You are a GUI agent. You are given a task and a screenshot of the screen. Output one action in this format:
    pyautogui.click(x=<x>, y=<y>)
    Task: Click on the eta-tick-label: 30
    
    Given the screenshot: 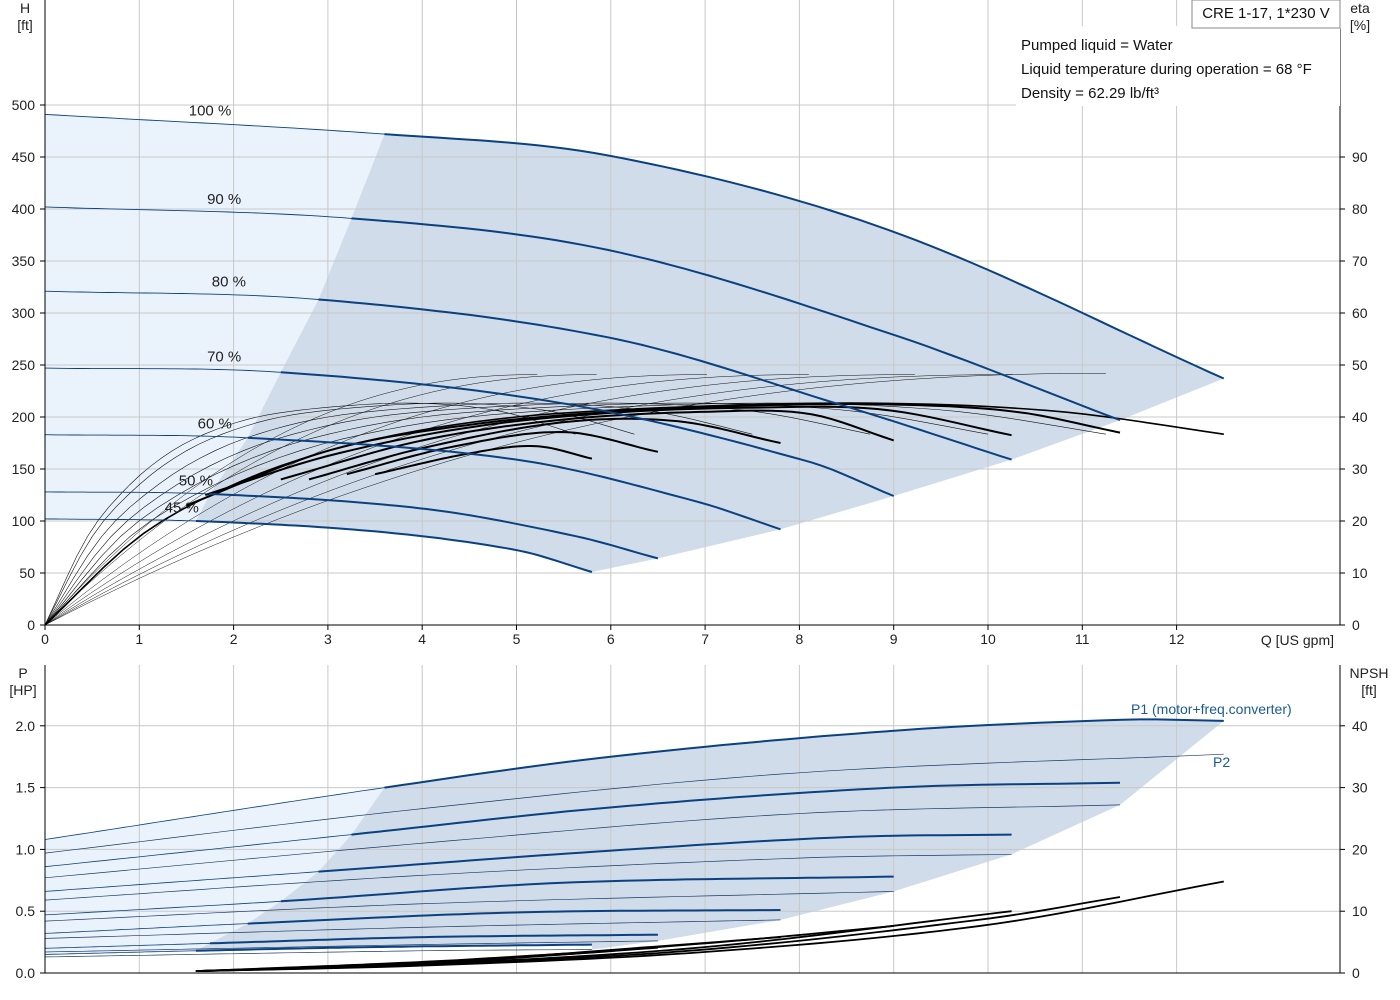 What is the action you would take?
    pyautogui.click(x=1360, y=469)
    